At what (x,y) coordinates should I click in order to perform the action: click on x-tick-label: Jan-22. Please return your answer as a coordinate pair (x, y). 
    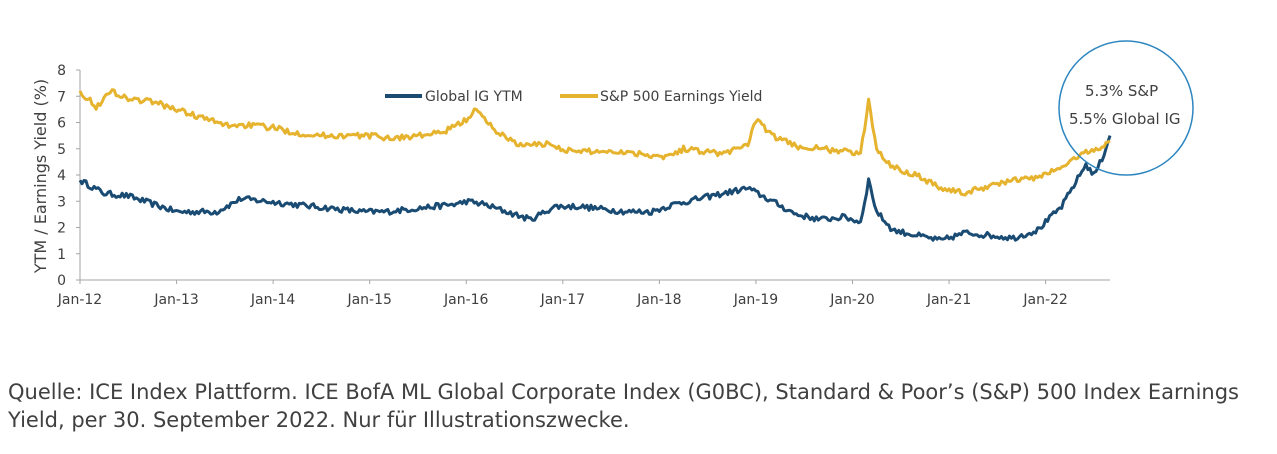
    Looking at the image, I should click on (1044, 300).